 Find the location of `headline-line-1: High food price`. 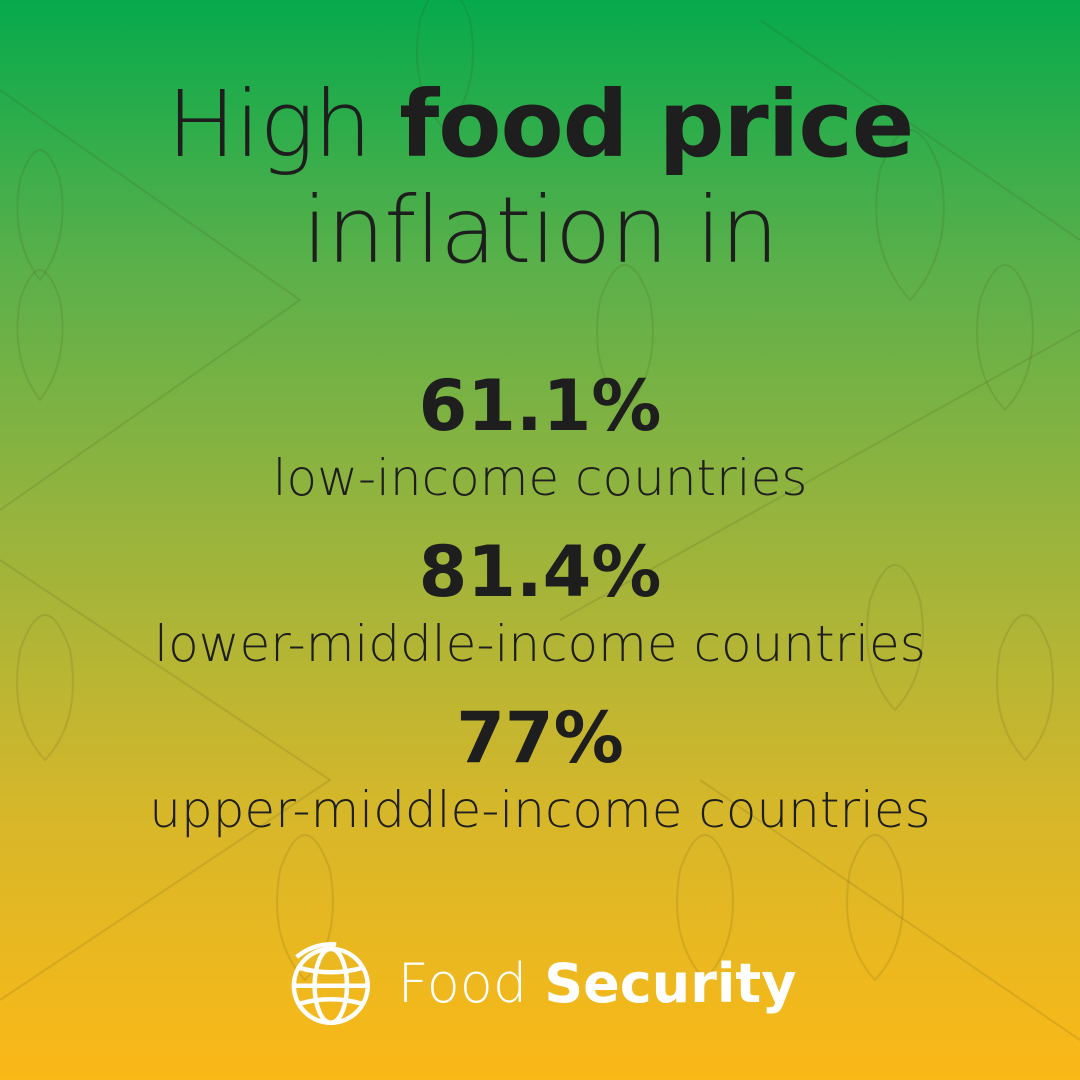

headline-line-1: High food price is located at coordinates (540, 125).